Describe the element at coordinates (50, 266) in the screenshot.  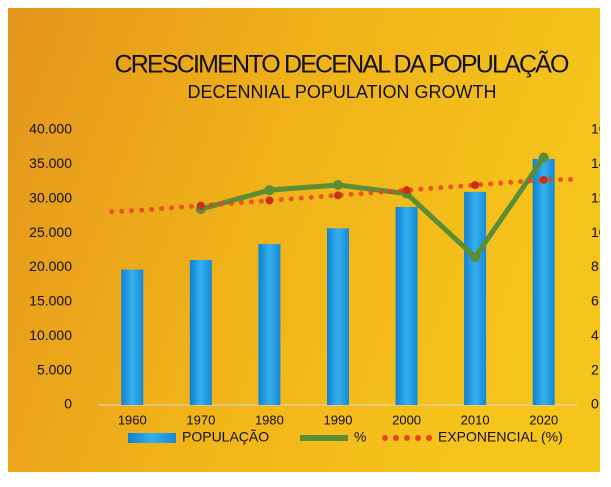
I see `y-tick-label: 20.000` at that location.